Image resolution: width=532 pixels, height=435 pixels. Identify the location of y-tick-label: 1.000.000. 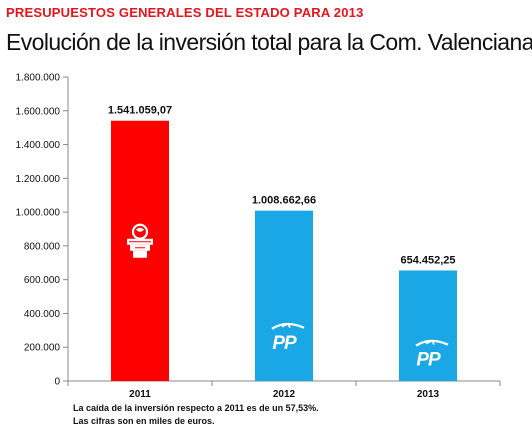
(38, 213).